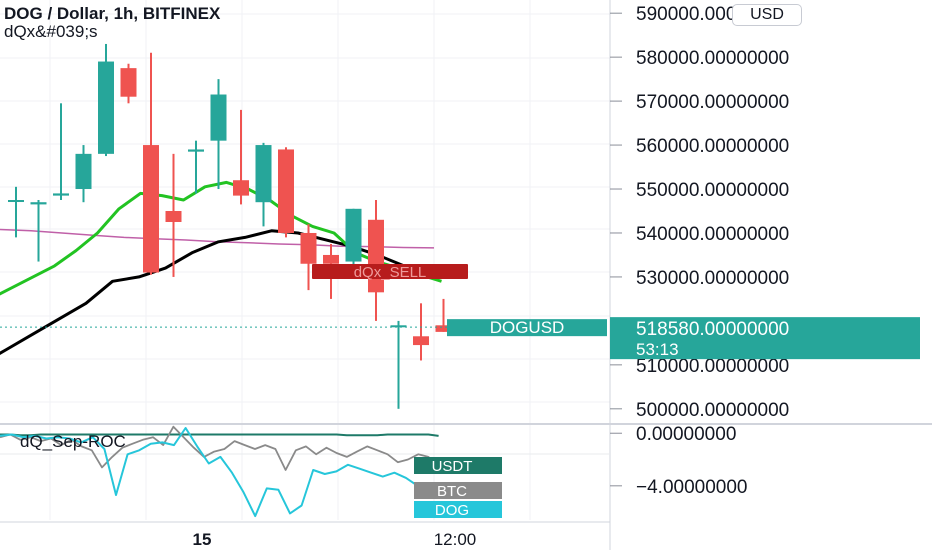 This screenshot has height=550, width=932. What do you see at coordinates (657, 349) in the screenshot?
I see `bar-countdown-label: 53:13` at bounding box center [657, 349].